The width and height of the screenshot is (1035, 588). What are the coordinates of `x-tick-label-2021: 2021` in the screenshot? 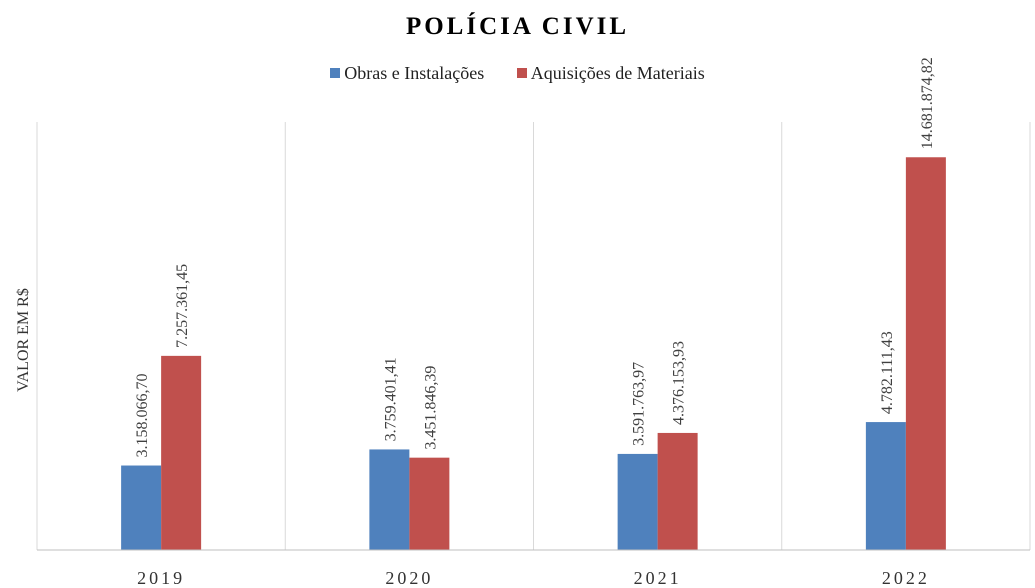 It's located at (658, 578).